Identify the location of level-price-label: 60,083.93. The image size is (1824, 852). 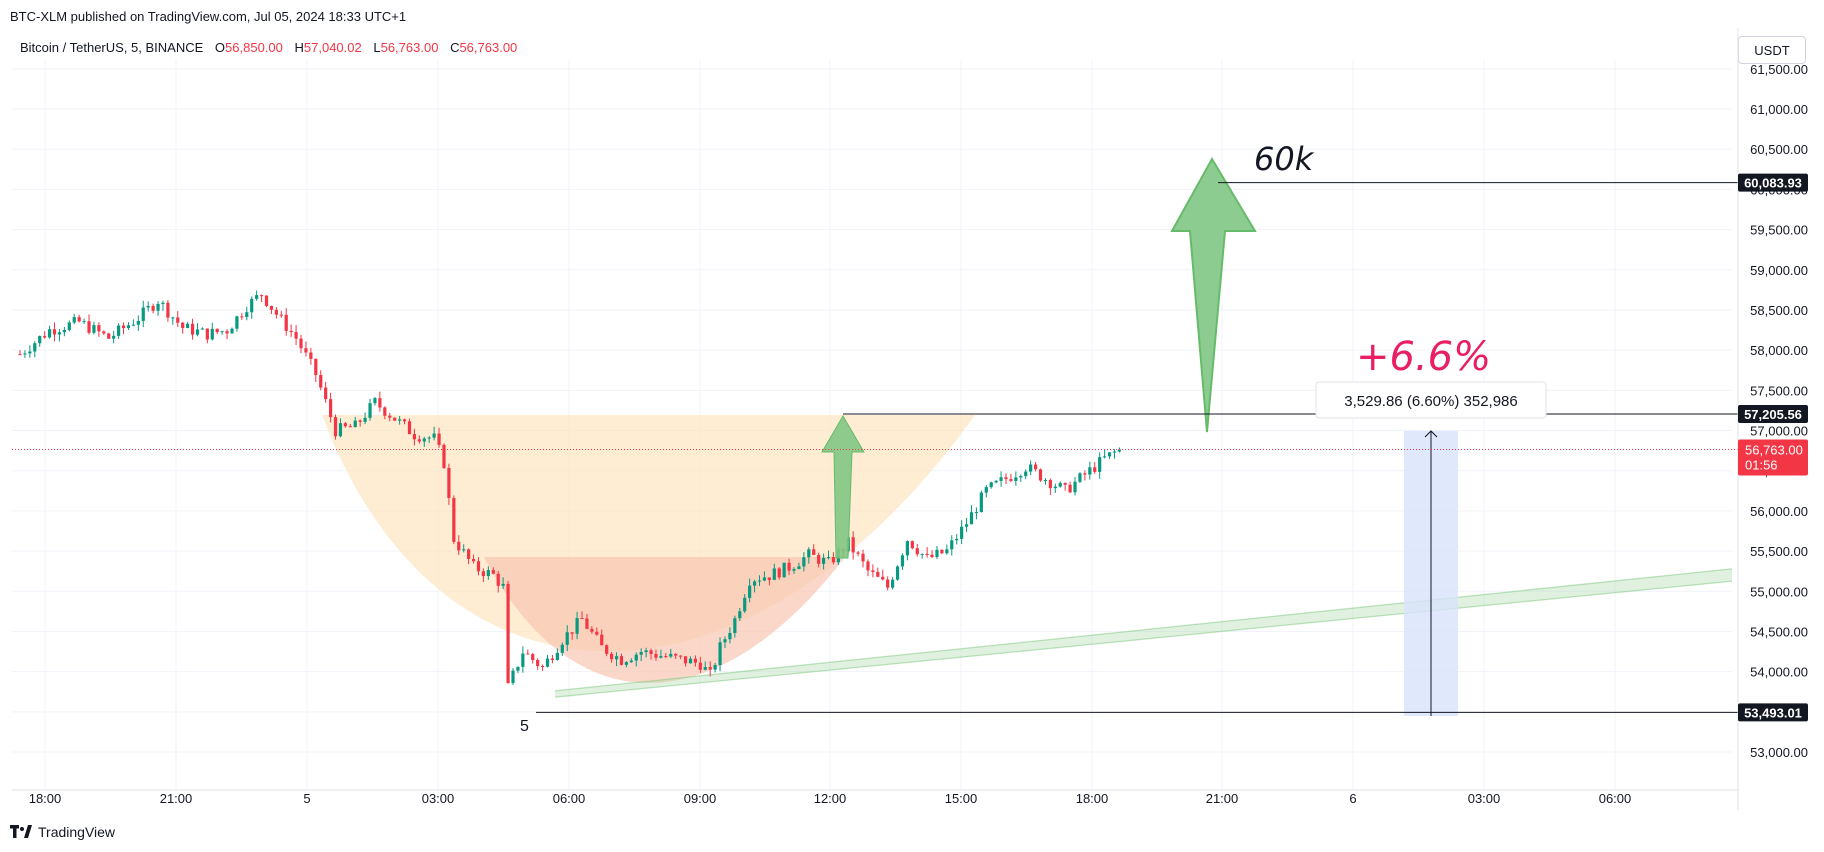
(1773, 183).